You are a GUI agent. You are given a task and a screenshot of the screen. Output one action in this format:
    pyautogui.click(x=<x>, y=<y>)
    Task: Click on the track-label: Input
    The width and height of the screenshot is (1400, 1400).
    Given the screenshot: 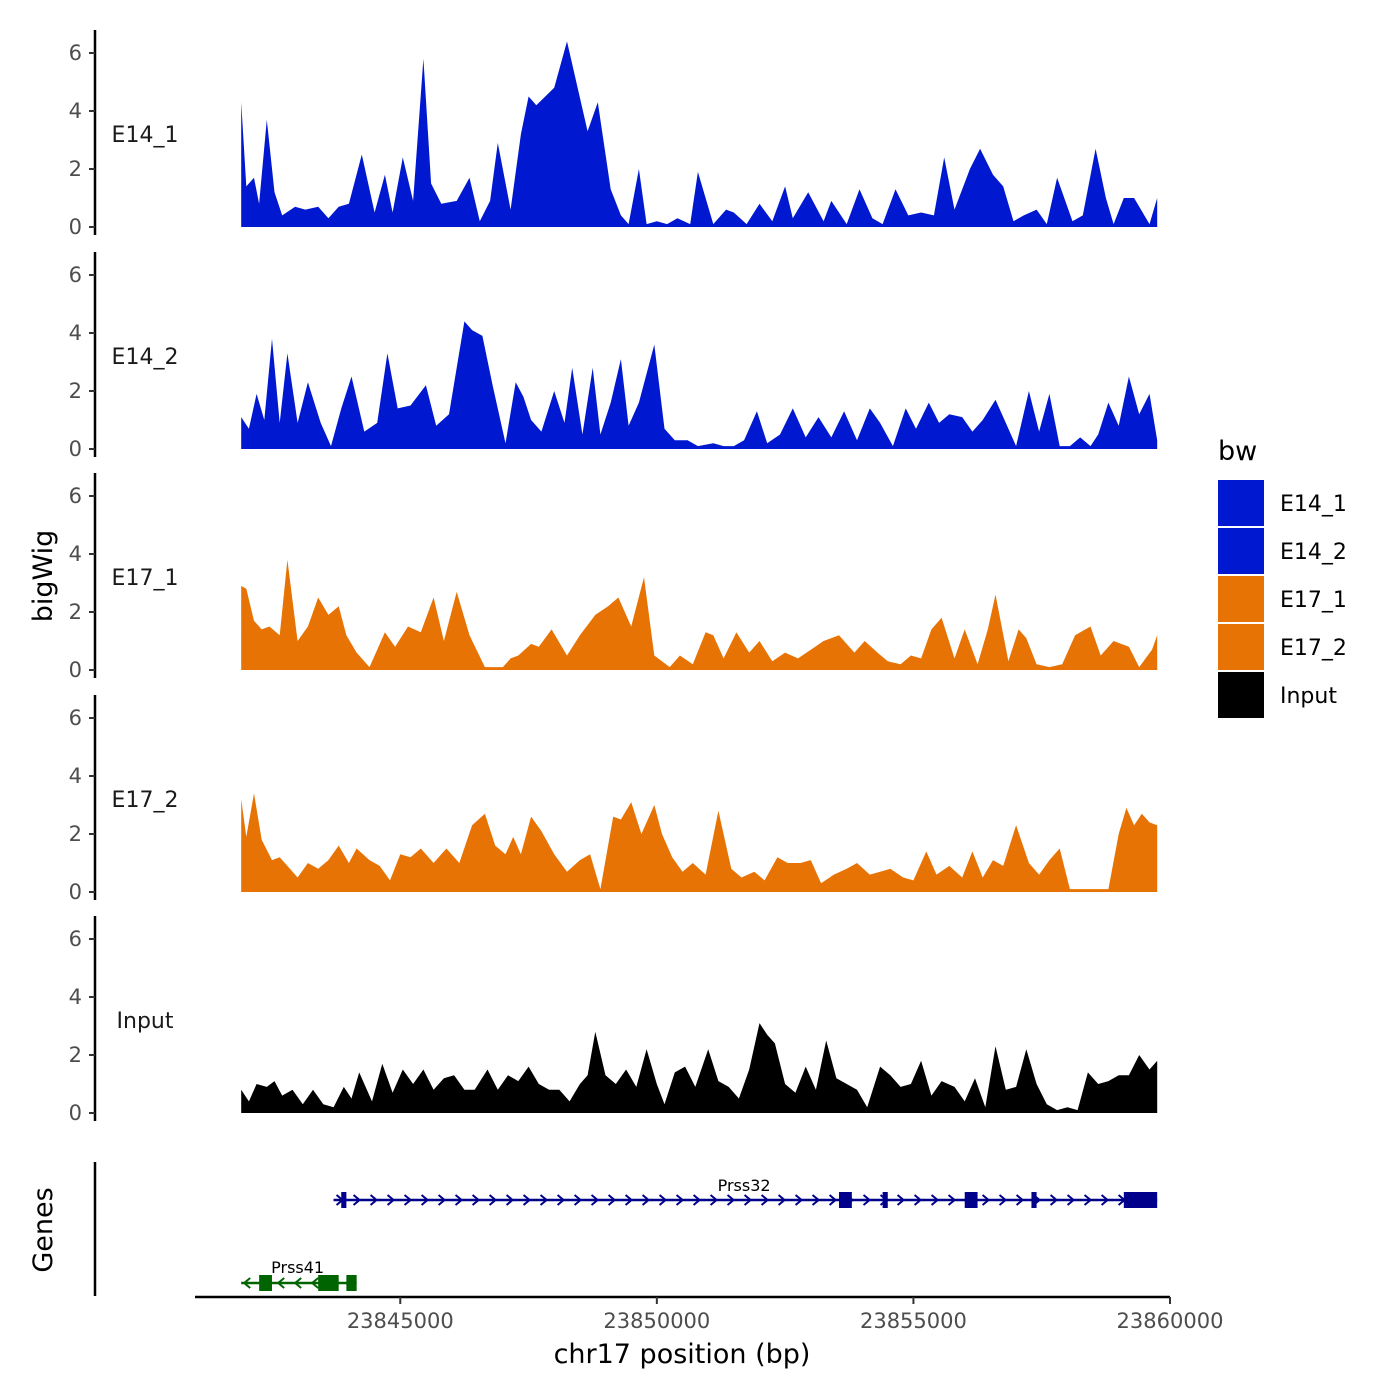 What is the action you would take?
    pyautogui.click(x=145, y=1021)
    